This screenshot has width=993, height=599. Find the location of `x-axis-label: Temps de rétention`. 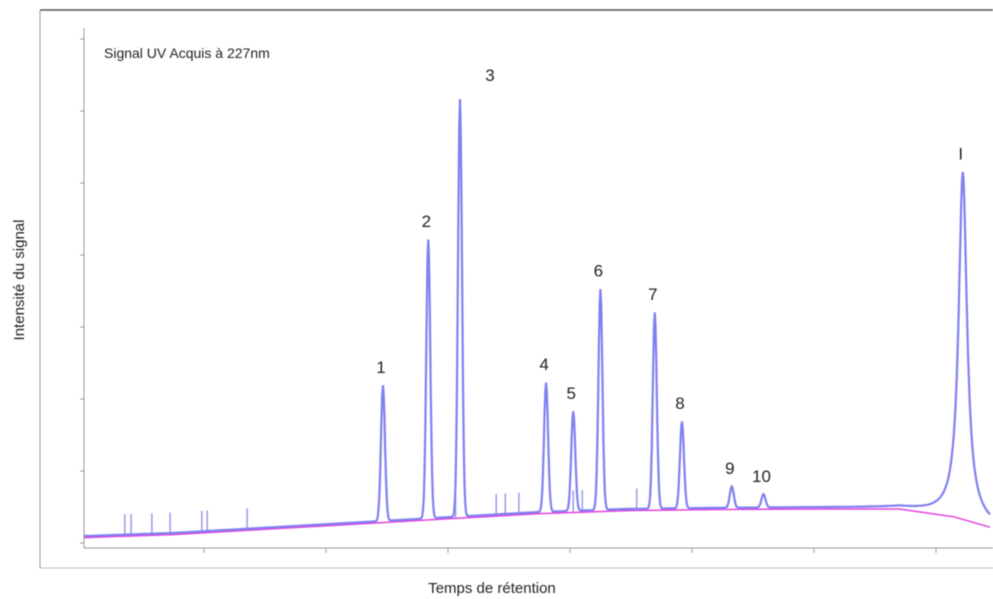

x-axis-label: Temps de rétention is located at coordinates (492, 588).